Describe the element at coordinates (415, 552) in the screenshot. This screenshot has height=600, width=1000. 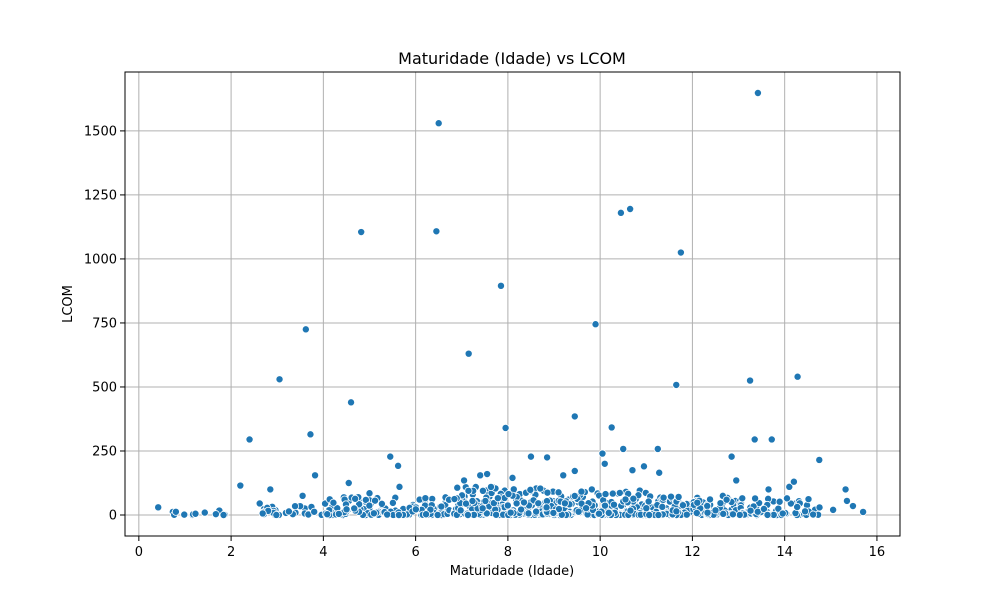
I see `x-tick-label: 6` at that location.